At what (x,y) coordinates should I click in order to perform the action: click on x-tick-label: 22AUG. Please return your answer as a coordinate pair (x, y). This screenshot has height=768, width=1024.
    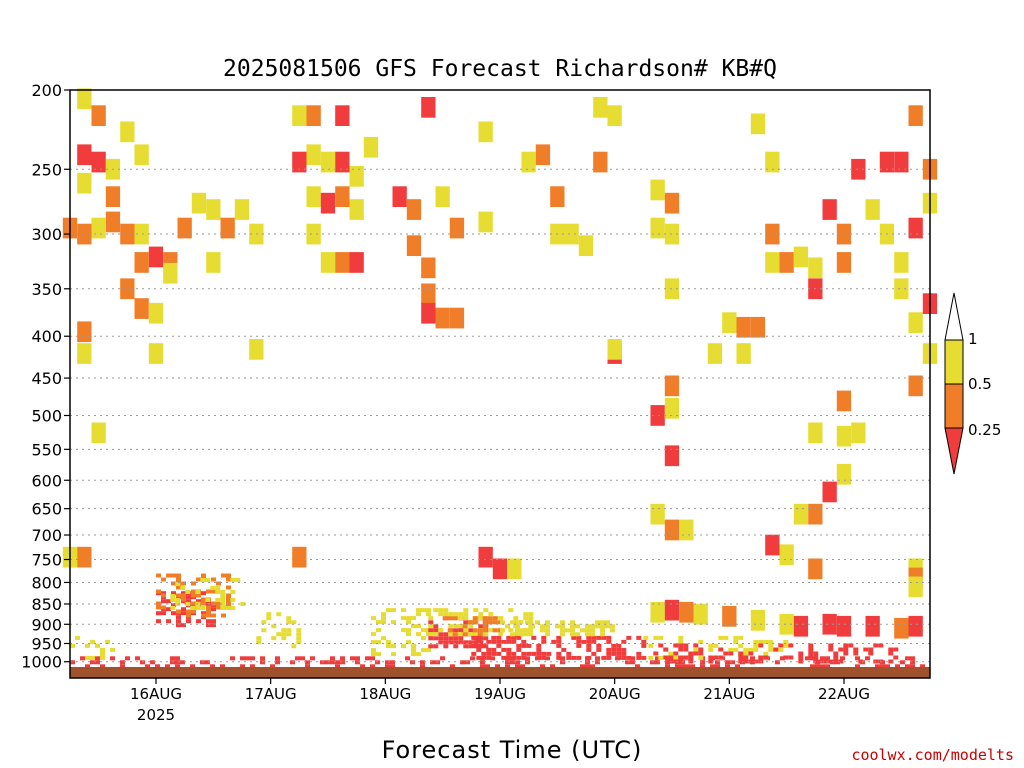
    Looking at the image, I should click on (844, 694).